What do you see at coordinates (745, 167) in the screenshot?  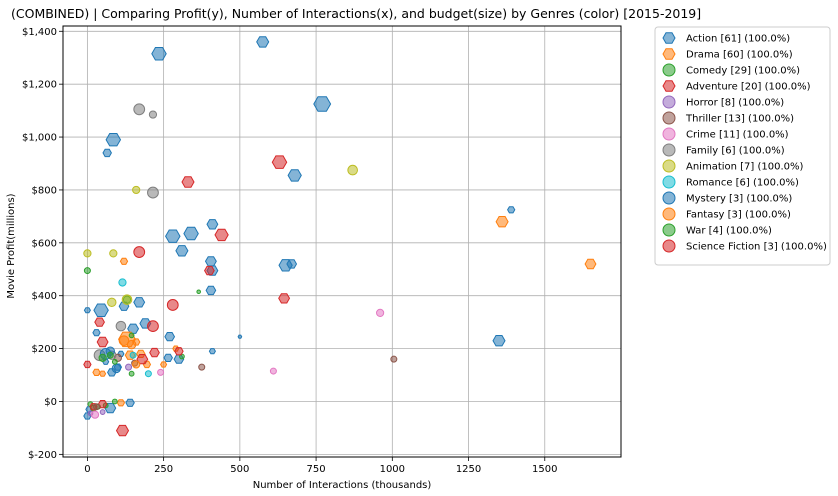 I see `legend-entry: Animation [7] (100.0%)` at bounding box center [745, 167].